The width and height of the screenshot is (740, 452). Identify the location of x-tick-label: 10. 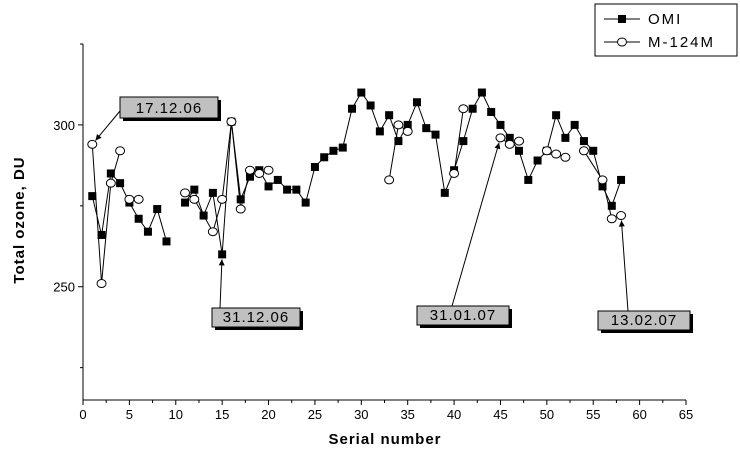
(176, 414).